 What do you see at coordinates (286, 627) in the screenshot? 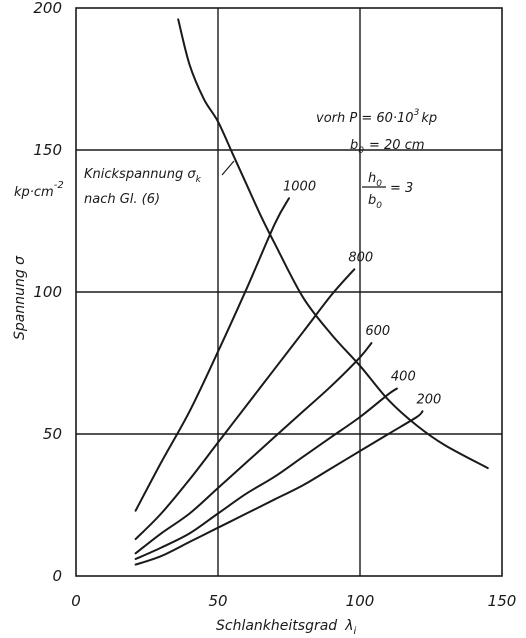
I see `x-axis-label: Schlankheitsgrad λi` at bounding box center [286, 627].